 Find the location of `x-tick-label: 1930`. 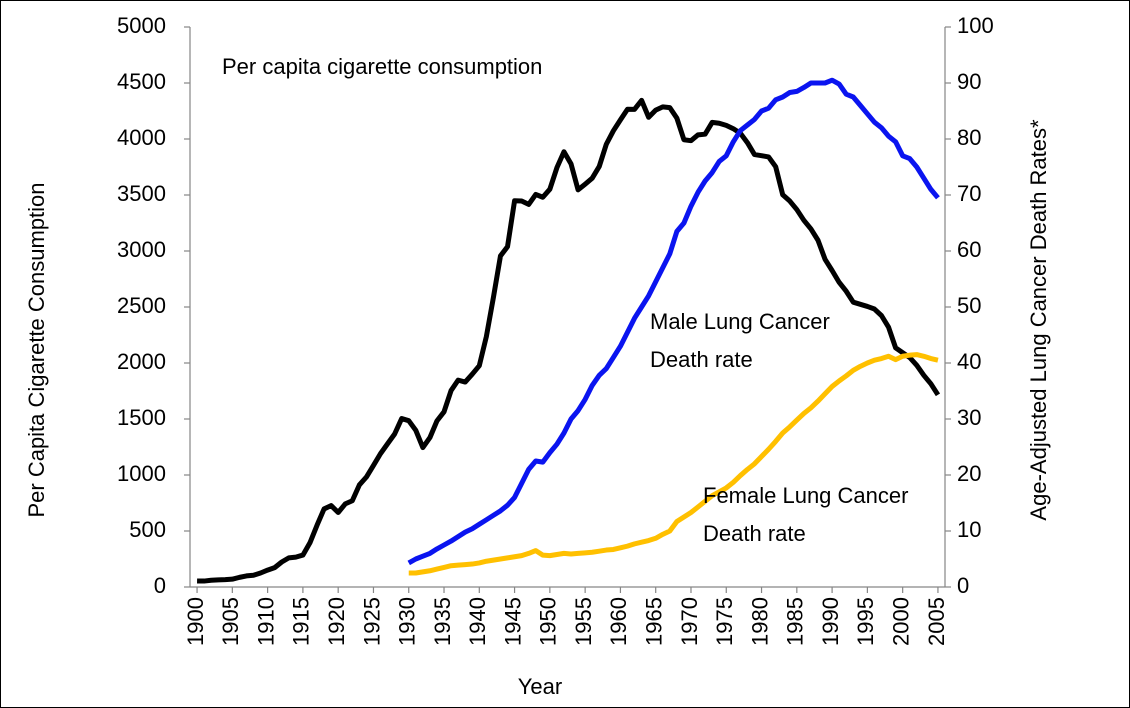

x-tick-label: 1930 is located at coordinates (407, 621).